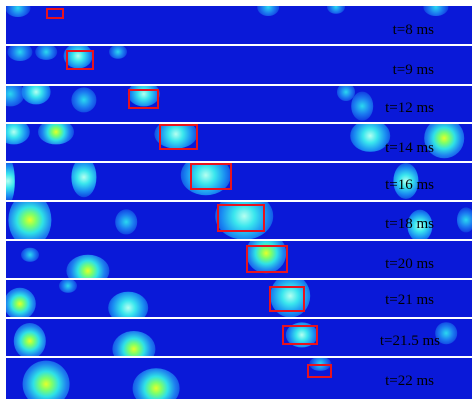 Image resolution: width=474 pixels, height=401 pixels. I want to click on frame-time-label: t=8 ms, so click(413, 30).